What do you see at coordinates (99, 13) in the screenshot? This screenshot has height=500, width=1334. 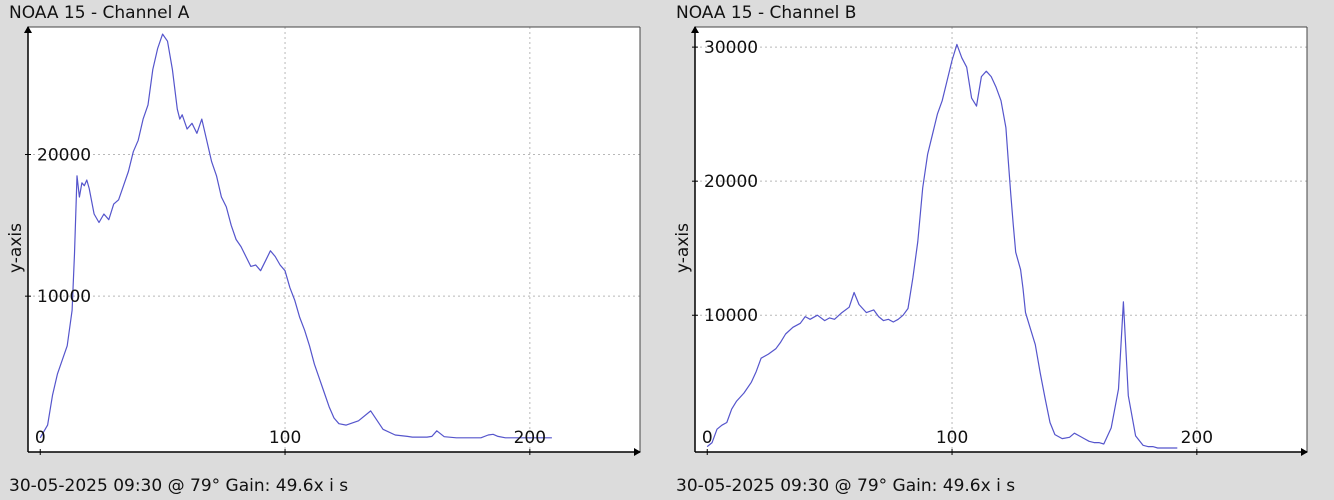 I see `chart-title: NOAA 15 - Channel A` at bounding box center [99, 13].